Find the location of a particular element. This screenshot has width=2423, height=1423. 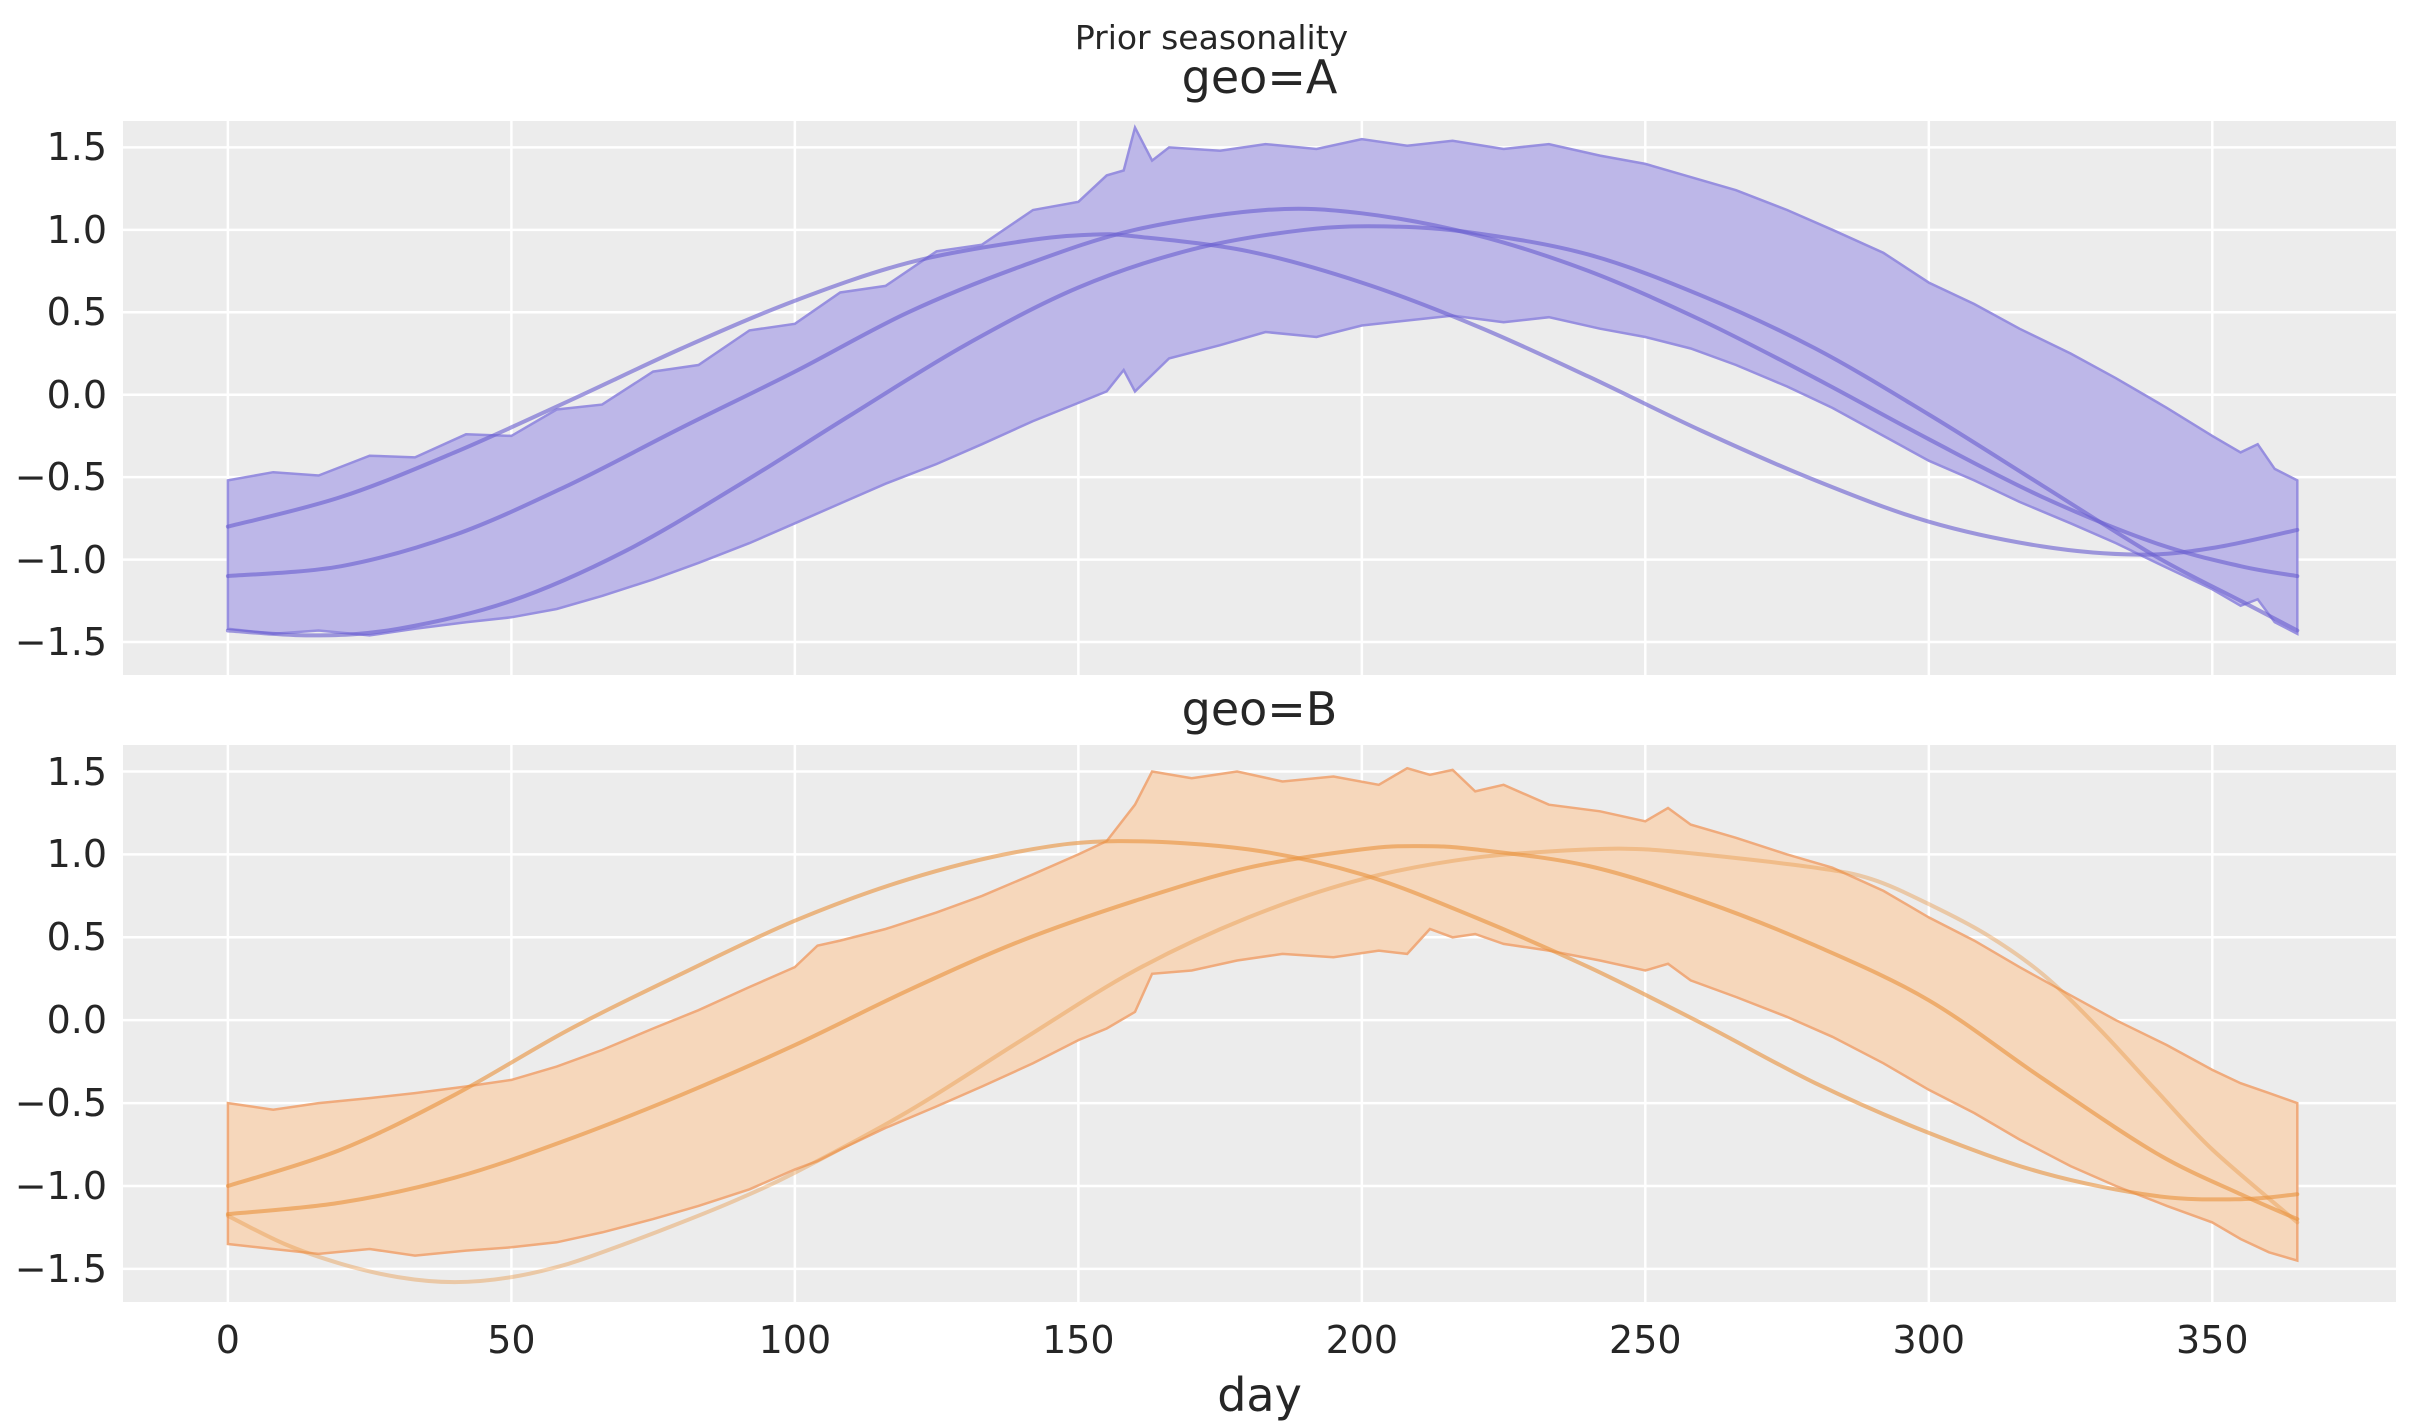

x-tick-label: 50 is located at coordinates (511, 1340).